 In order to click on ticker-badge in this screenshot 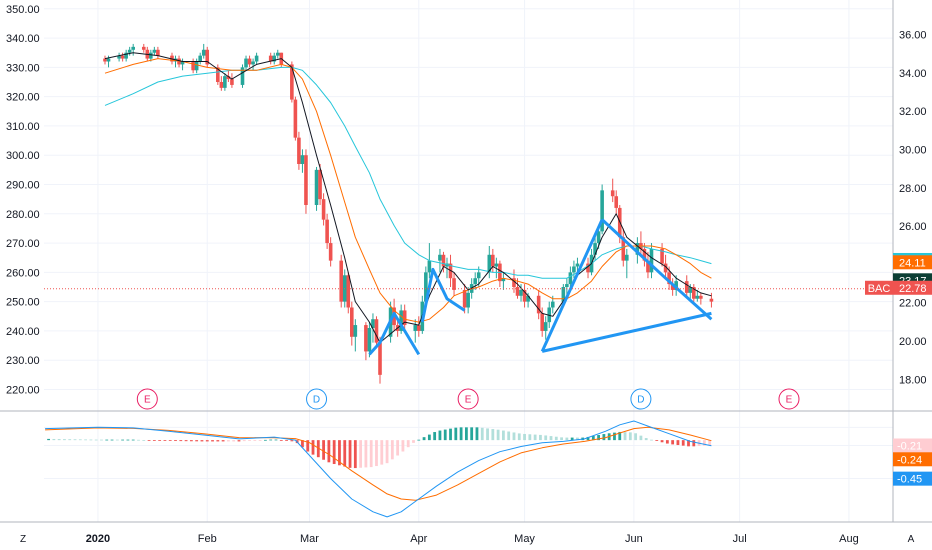, I will do `click(879, 287)`.